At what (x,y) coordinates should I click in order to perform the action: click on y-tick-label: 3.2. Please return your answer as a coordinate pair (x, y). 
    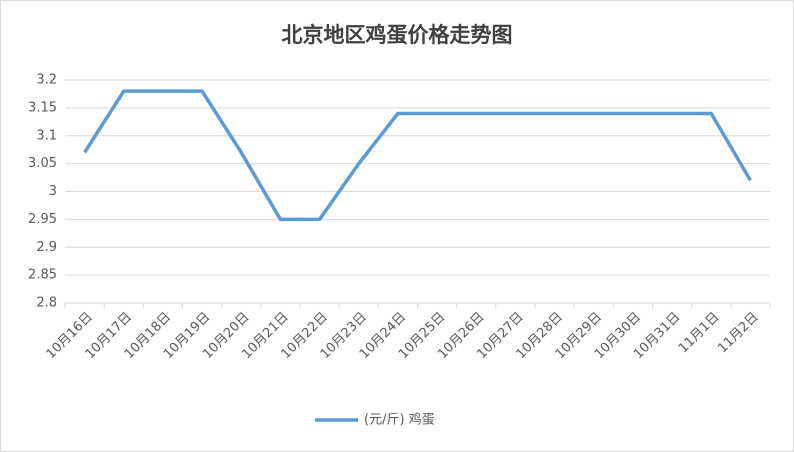
    Looking at the image, I should click on (46, 80).